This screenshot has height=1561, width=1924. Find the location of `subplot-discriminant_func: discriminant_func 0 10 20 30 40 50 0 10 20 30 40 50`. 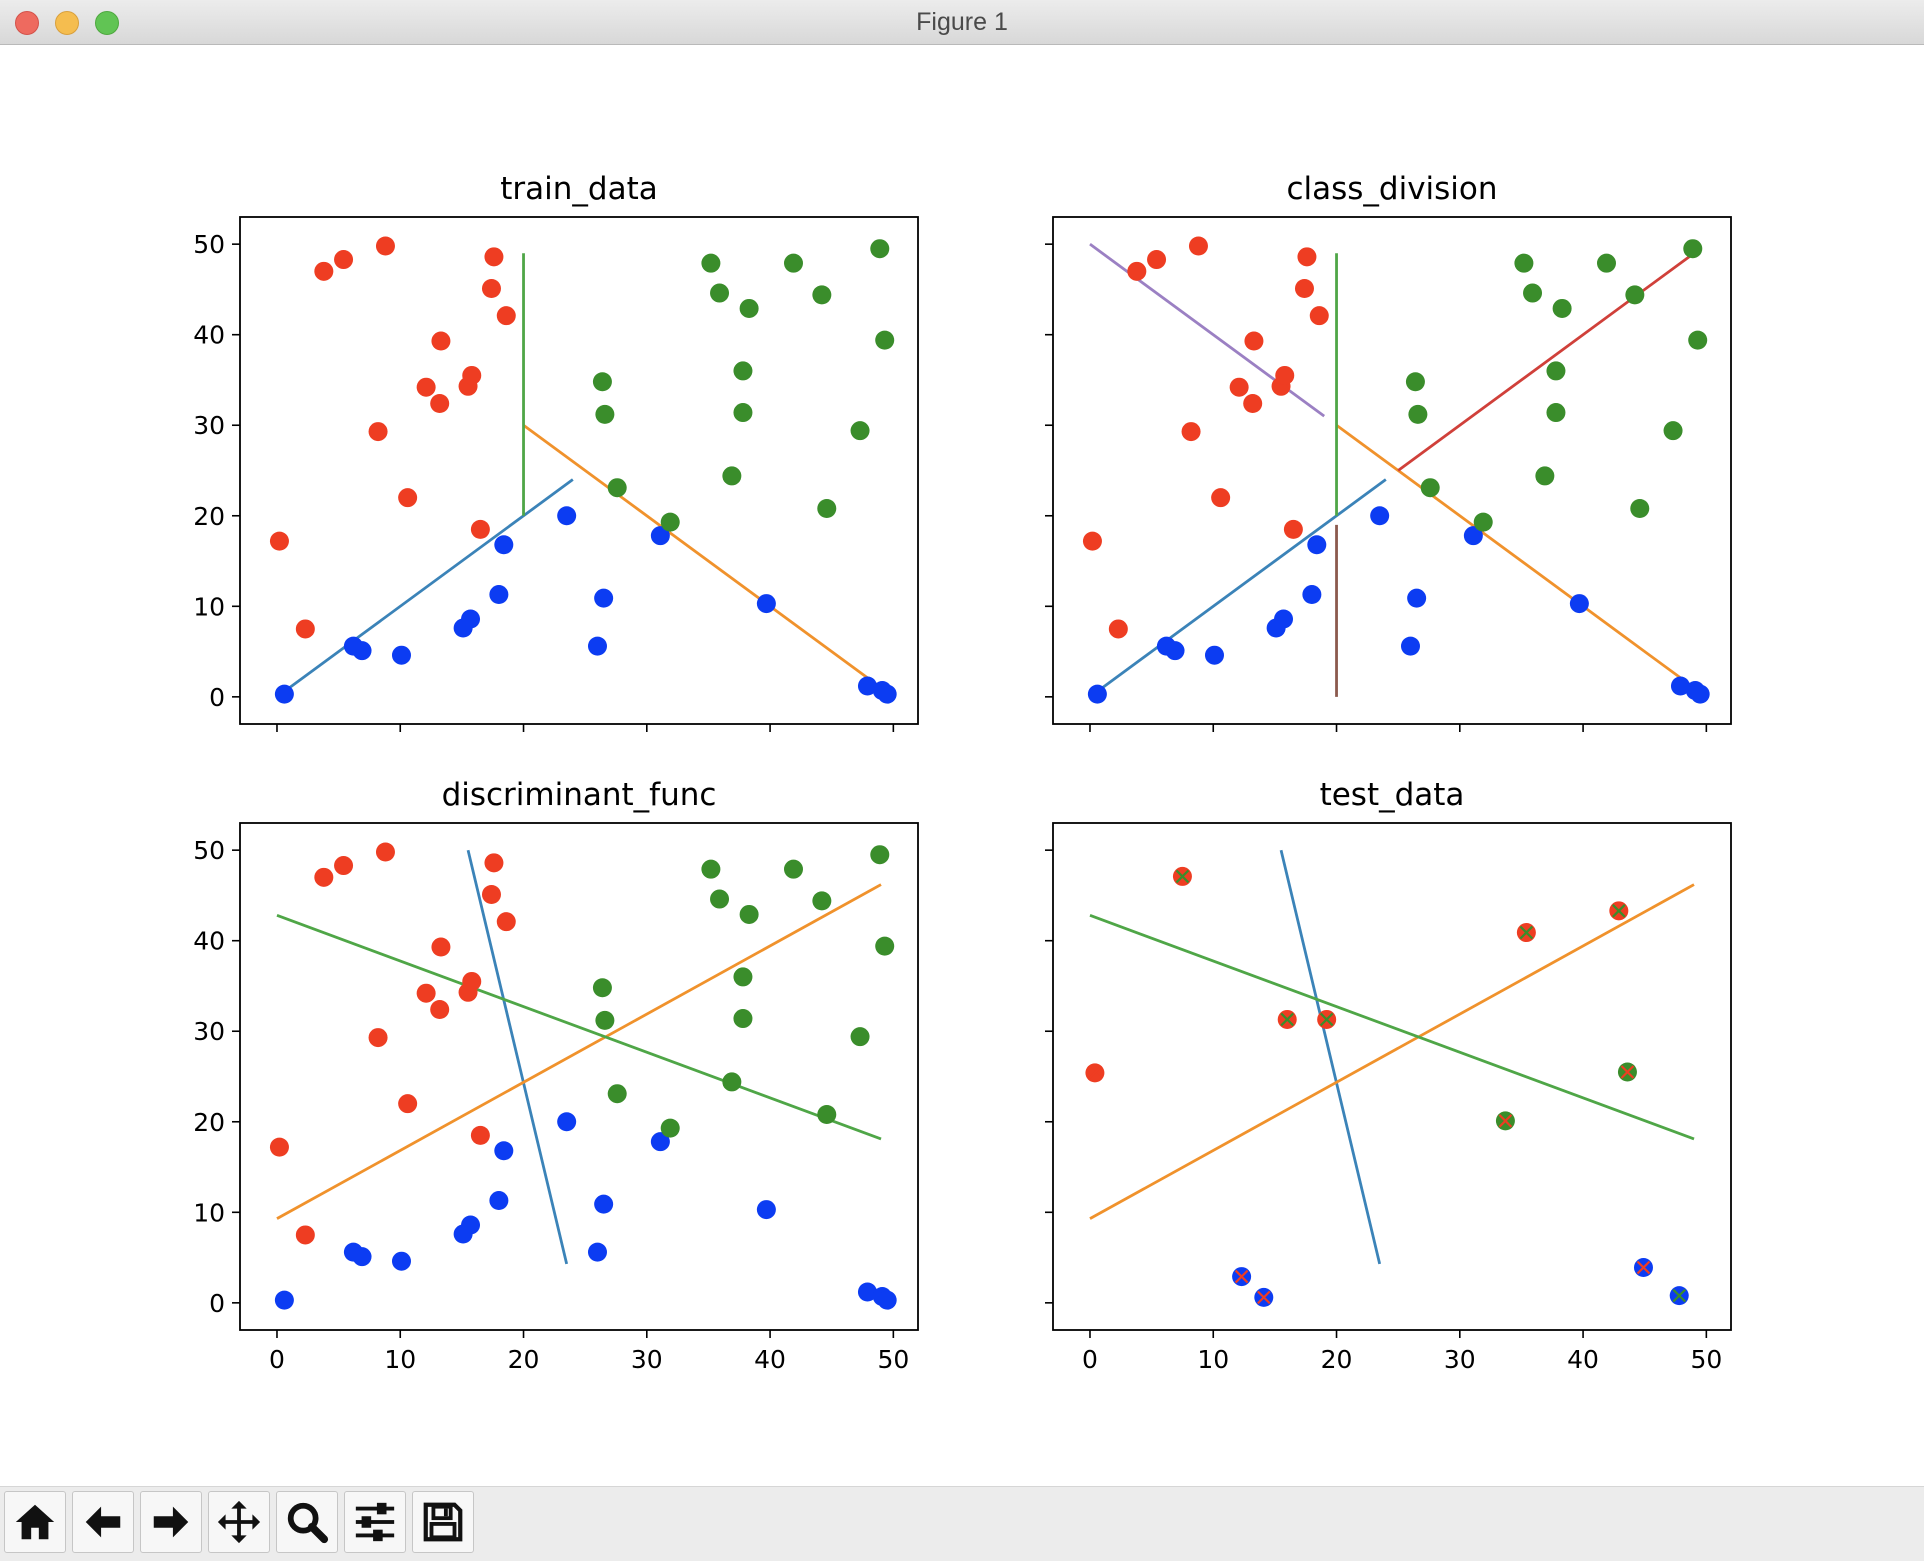

subplot-discriminant_func: discriminant_func 0 10 20 30 40 50 0 10 20 30 40 50 is located at coordinates (556, 1075).